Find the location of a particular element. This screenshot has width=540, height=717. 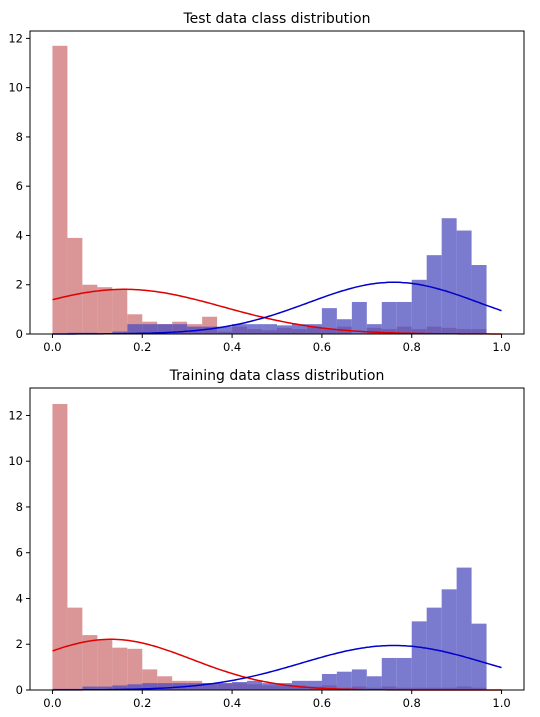

training-chart-title: Training data class distribution is located at coordinates (277, 376).